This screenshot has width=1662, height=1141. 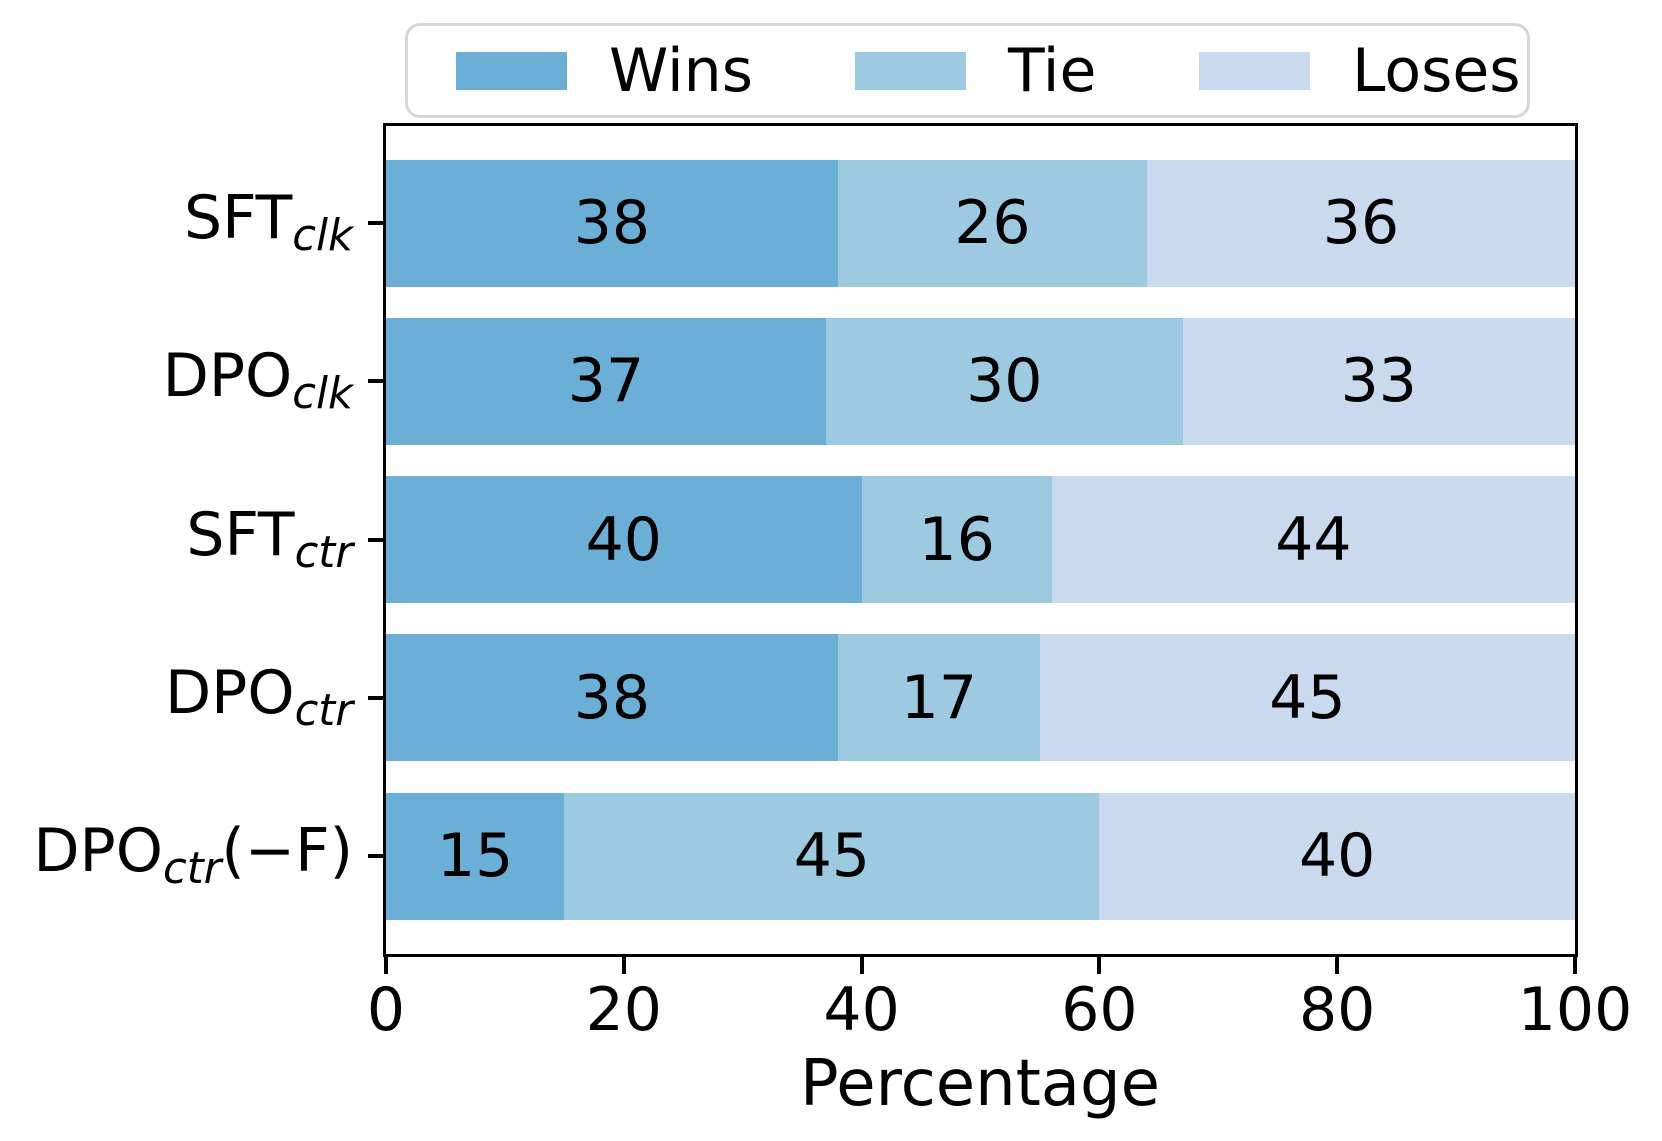 I want to click on legend-label-wins: Wins, so click(x=681, y=70).